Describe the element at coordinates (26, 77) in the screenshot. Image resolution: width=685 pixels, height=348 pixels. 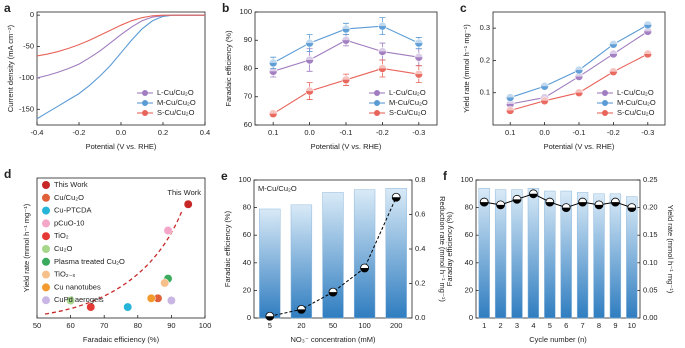
I see `y-tick-label: -100` at that location.